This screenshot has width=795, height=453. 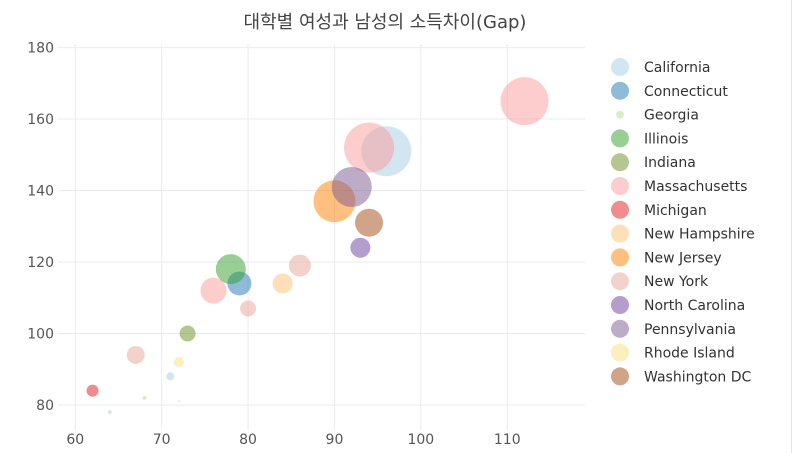 I want to click on legend-label: Washington DC, so click(x=698, y=377).